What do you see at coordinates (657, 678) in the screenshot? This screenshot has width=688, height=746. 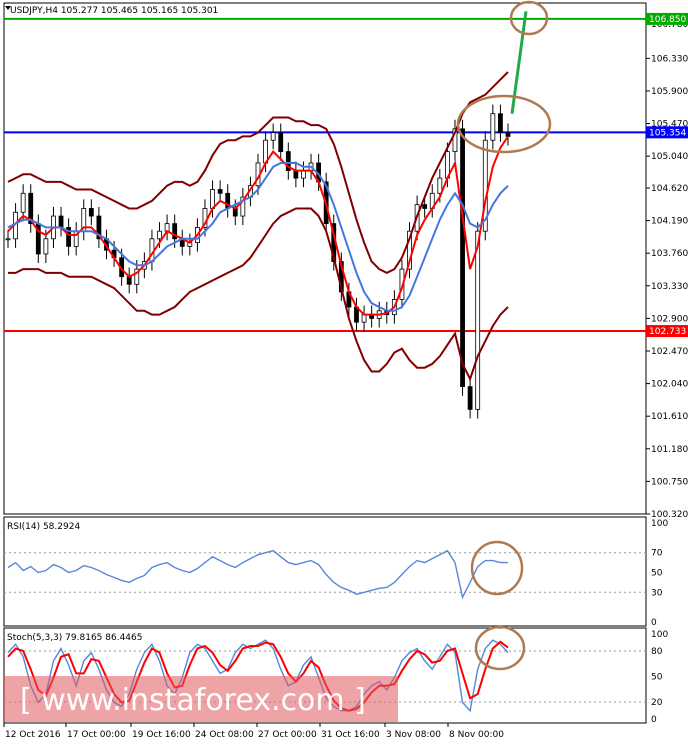 I see `stoch-tick-label: 50` at bounding box center [657, 678].